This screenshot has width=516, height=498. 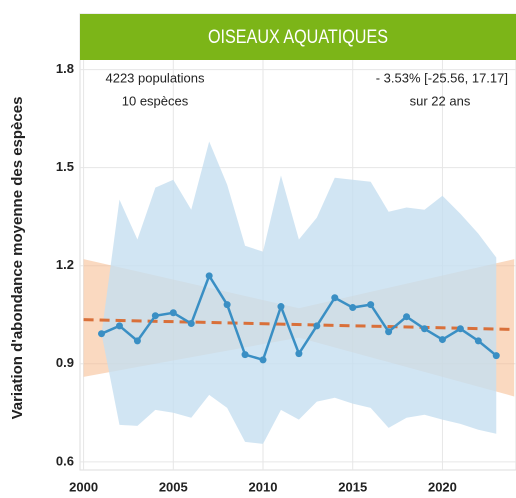 I want to click on y-tick-label: 1.2, so click(x=65, y=264).